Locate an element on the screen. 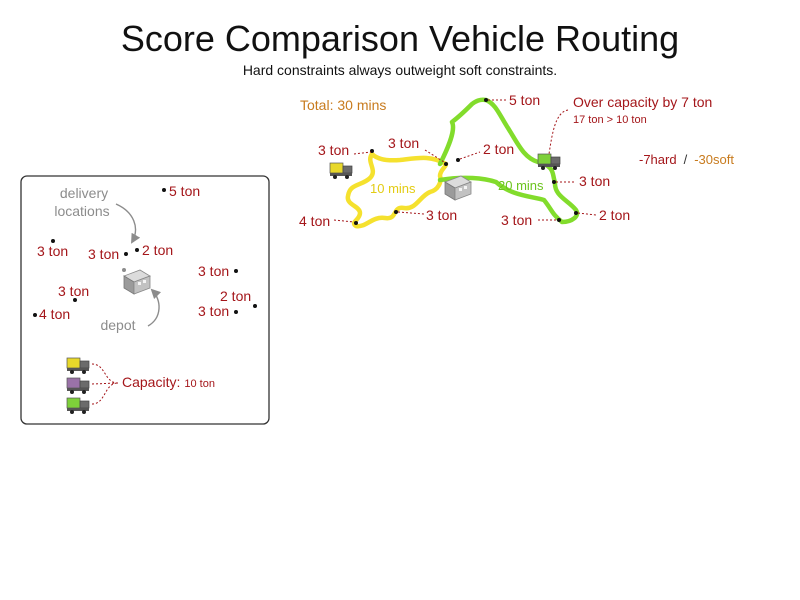 The width and height of the screenshot is (800, 600). yellow-route is located at coordinates (397, 190).